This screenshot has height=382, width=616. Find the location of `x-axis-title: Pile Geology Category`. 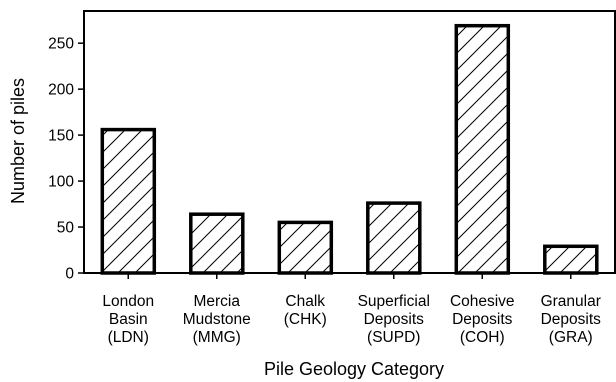

x-axis-title: Pile Geology Category is located at coordinates (354, 369).